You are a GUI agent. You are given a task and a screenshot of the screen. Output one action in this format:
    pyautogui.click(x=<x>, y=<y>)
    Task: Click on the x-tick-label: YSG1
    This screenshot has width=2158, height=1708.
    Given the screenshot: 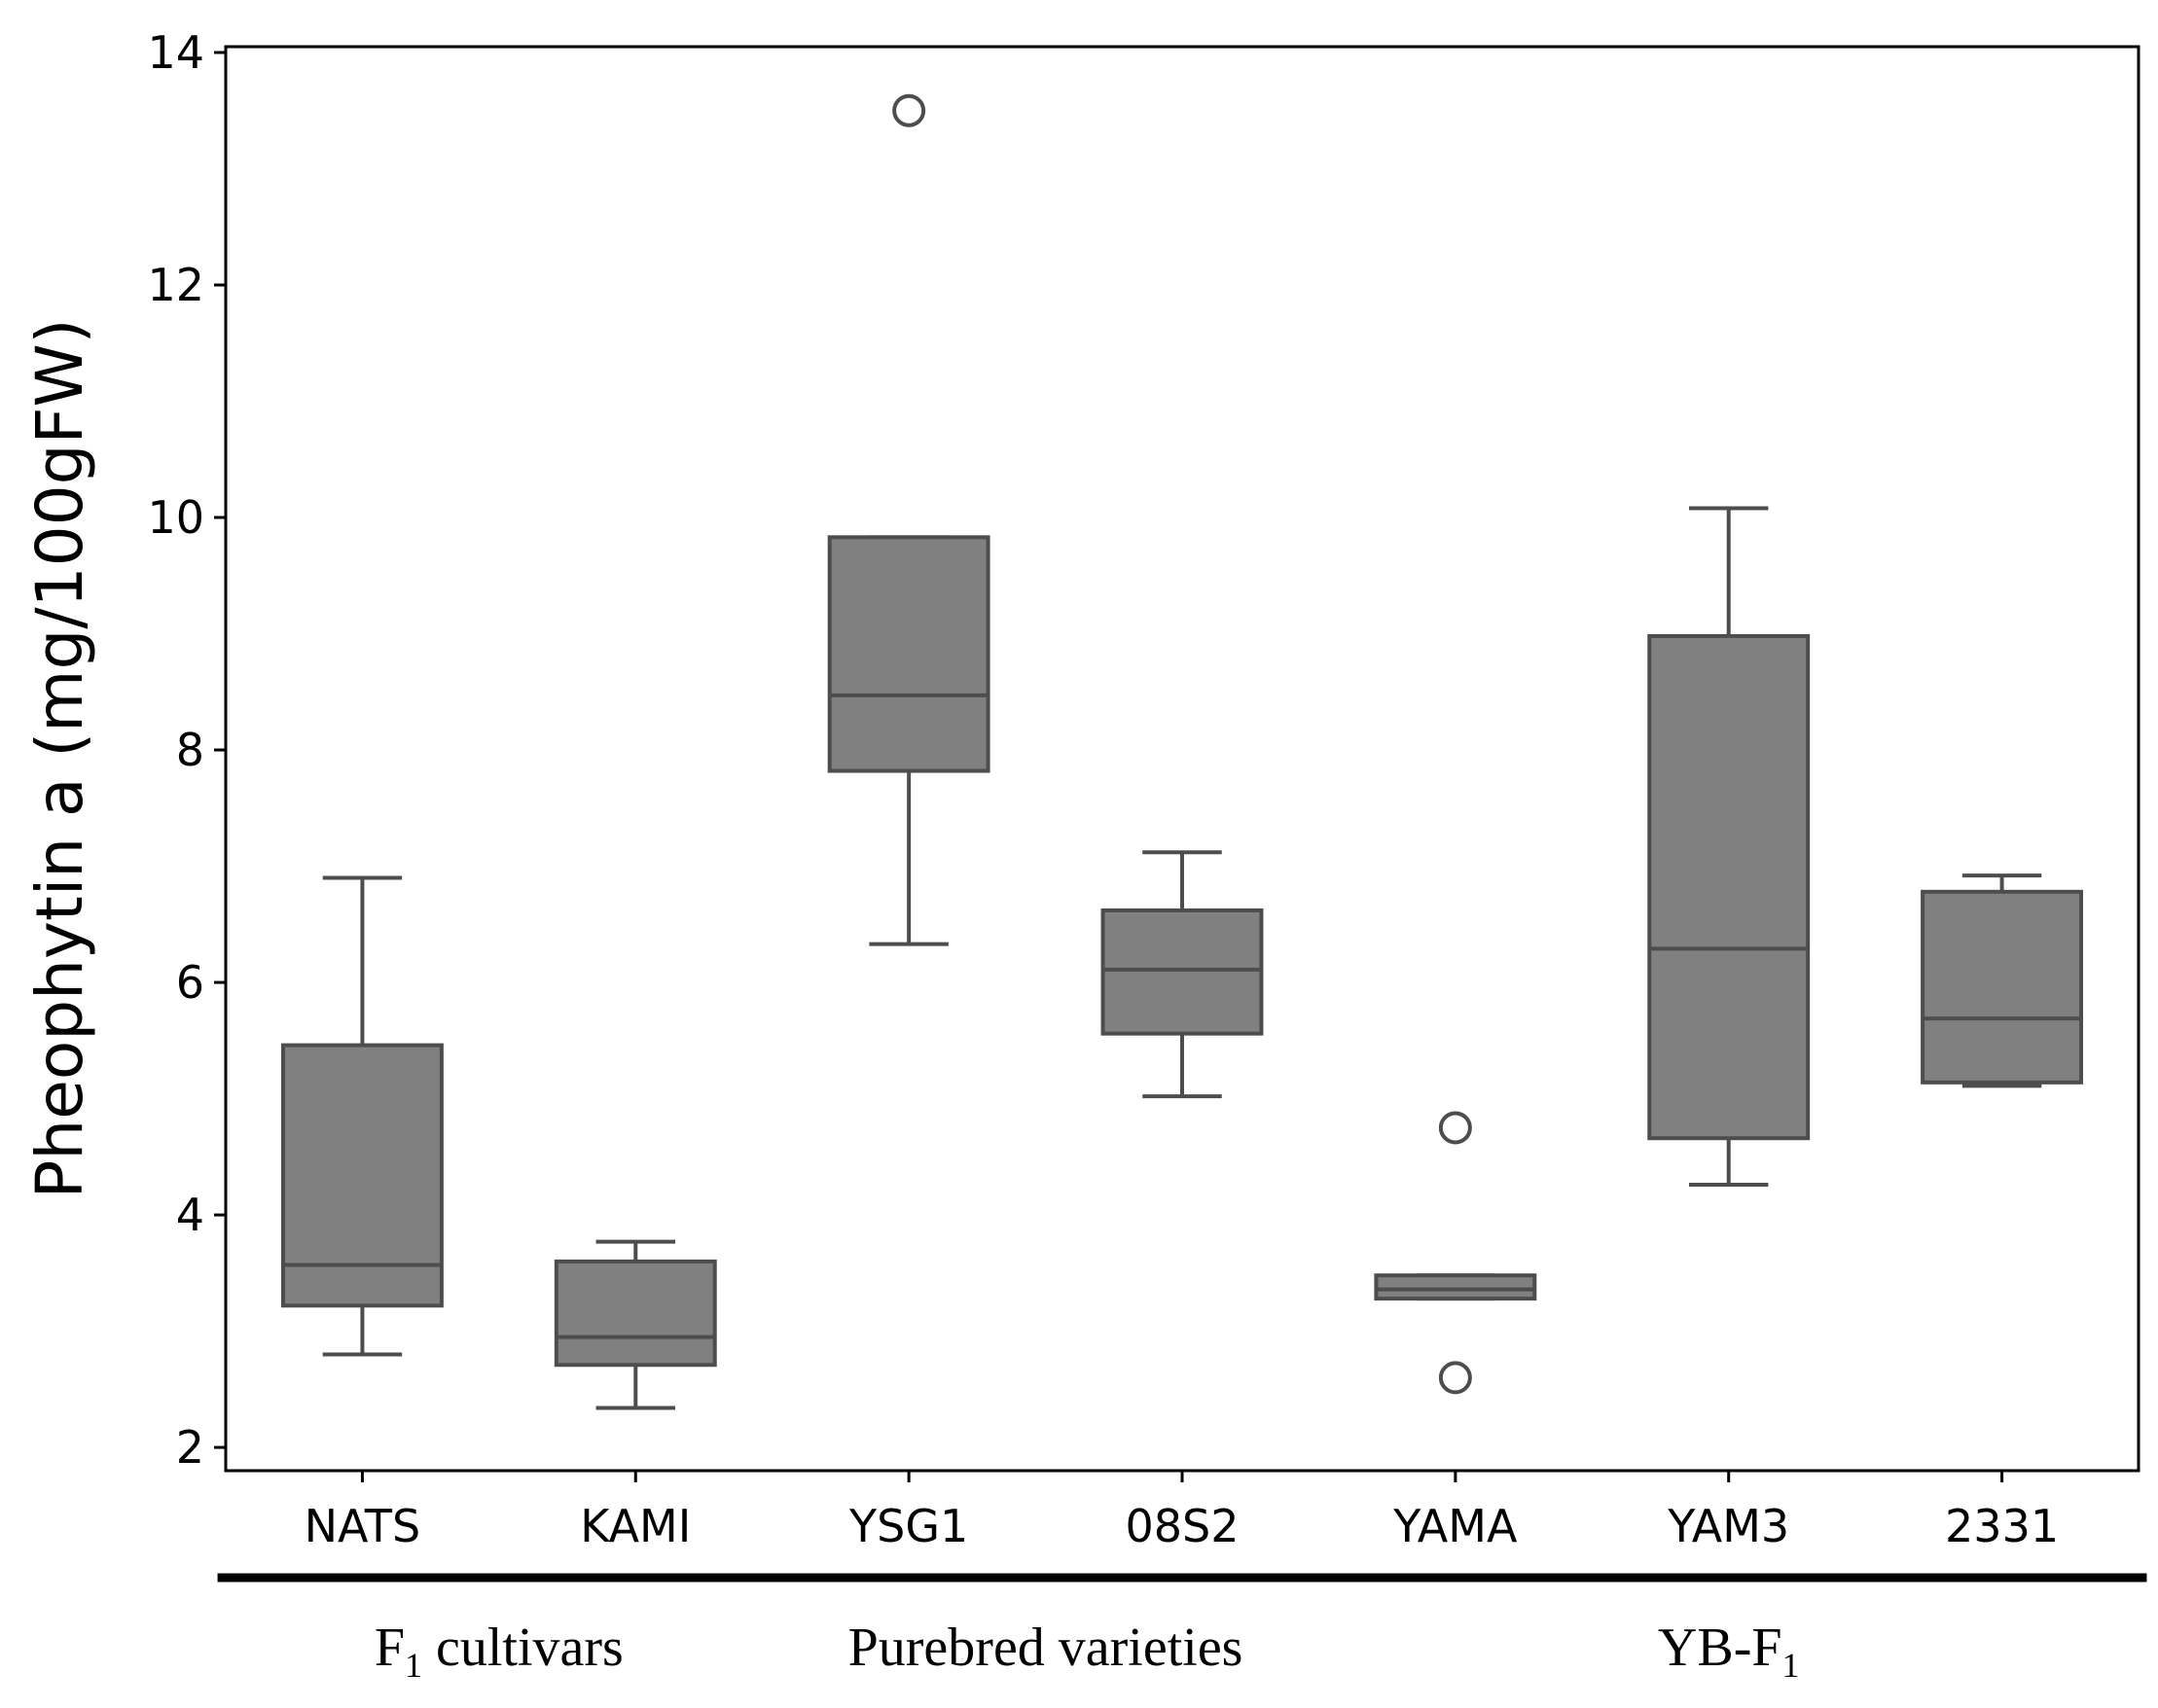 What is the action you would take?
    pyautogui.click(x=908, y=1526)
    